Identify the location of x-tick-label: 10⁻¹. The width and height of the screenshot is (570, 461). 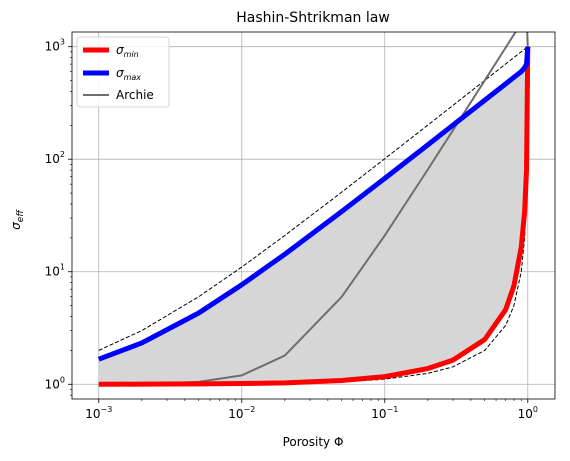
(384, 413).